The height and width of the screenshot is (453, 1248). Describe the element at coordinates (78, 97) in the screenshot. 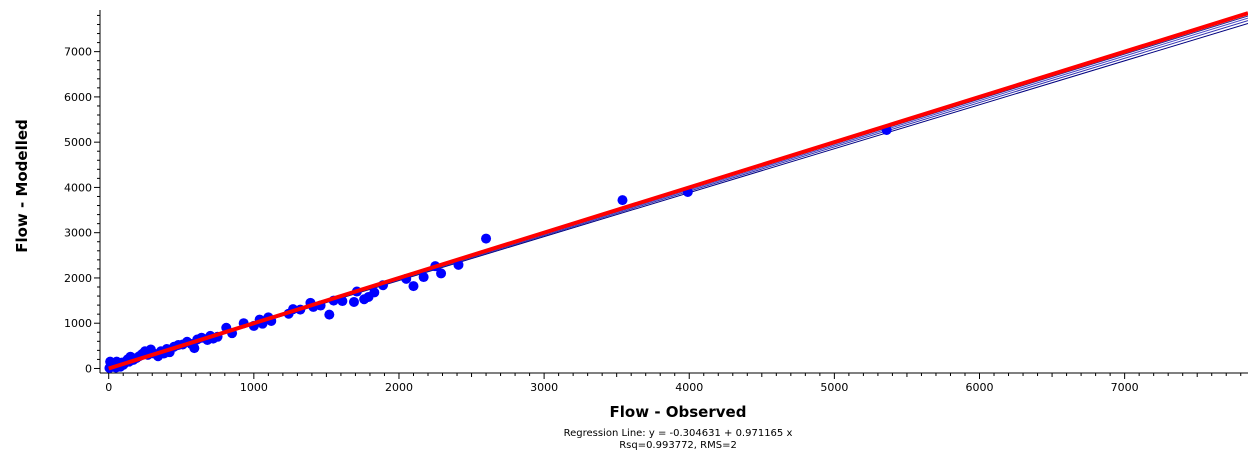

I see `y-tick-label: 6000` at that location.